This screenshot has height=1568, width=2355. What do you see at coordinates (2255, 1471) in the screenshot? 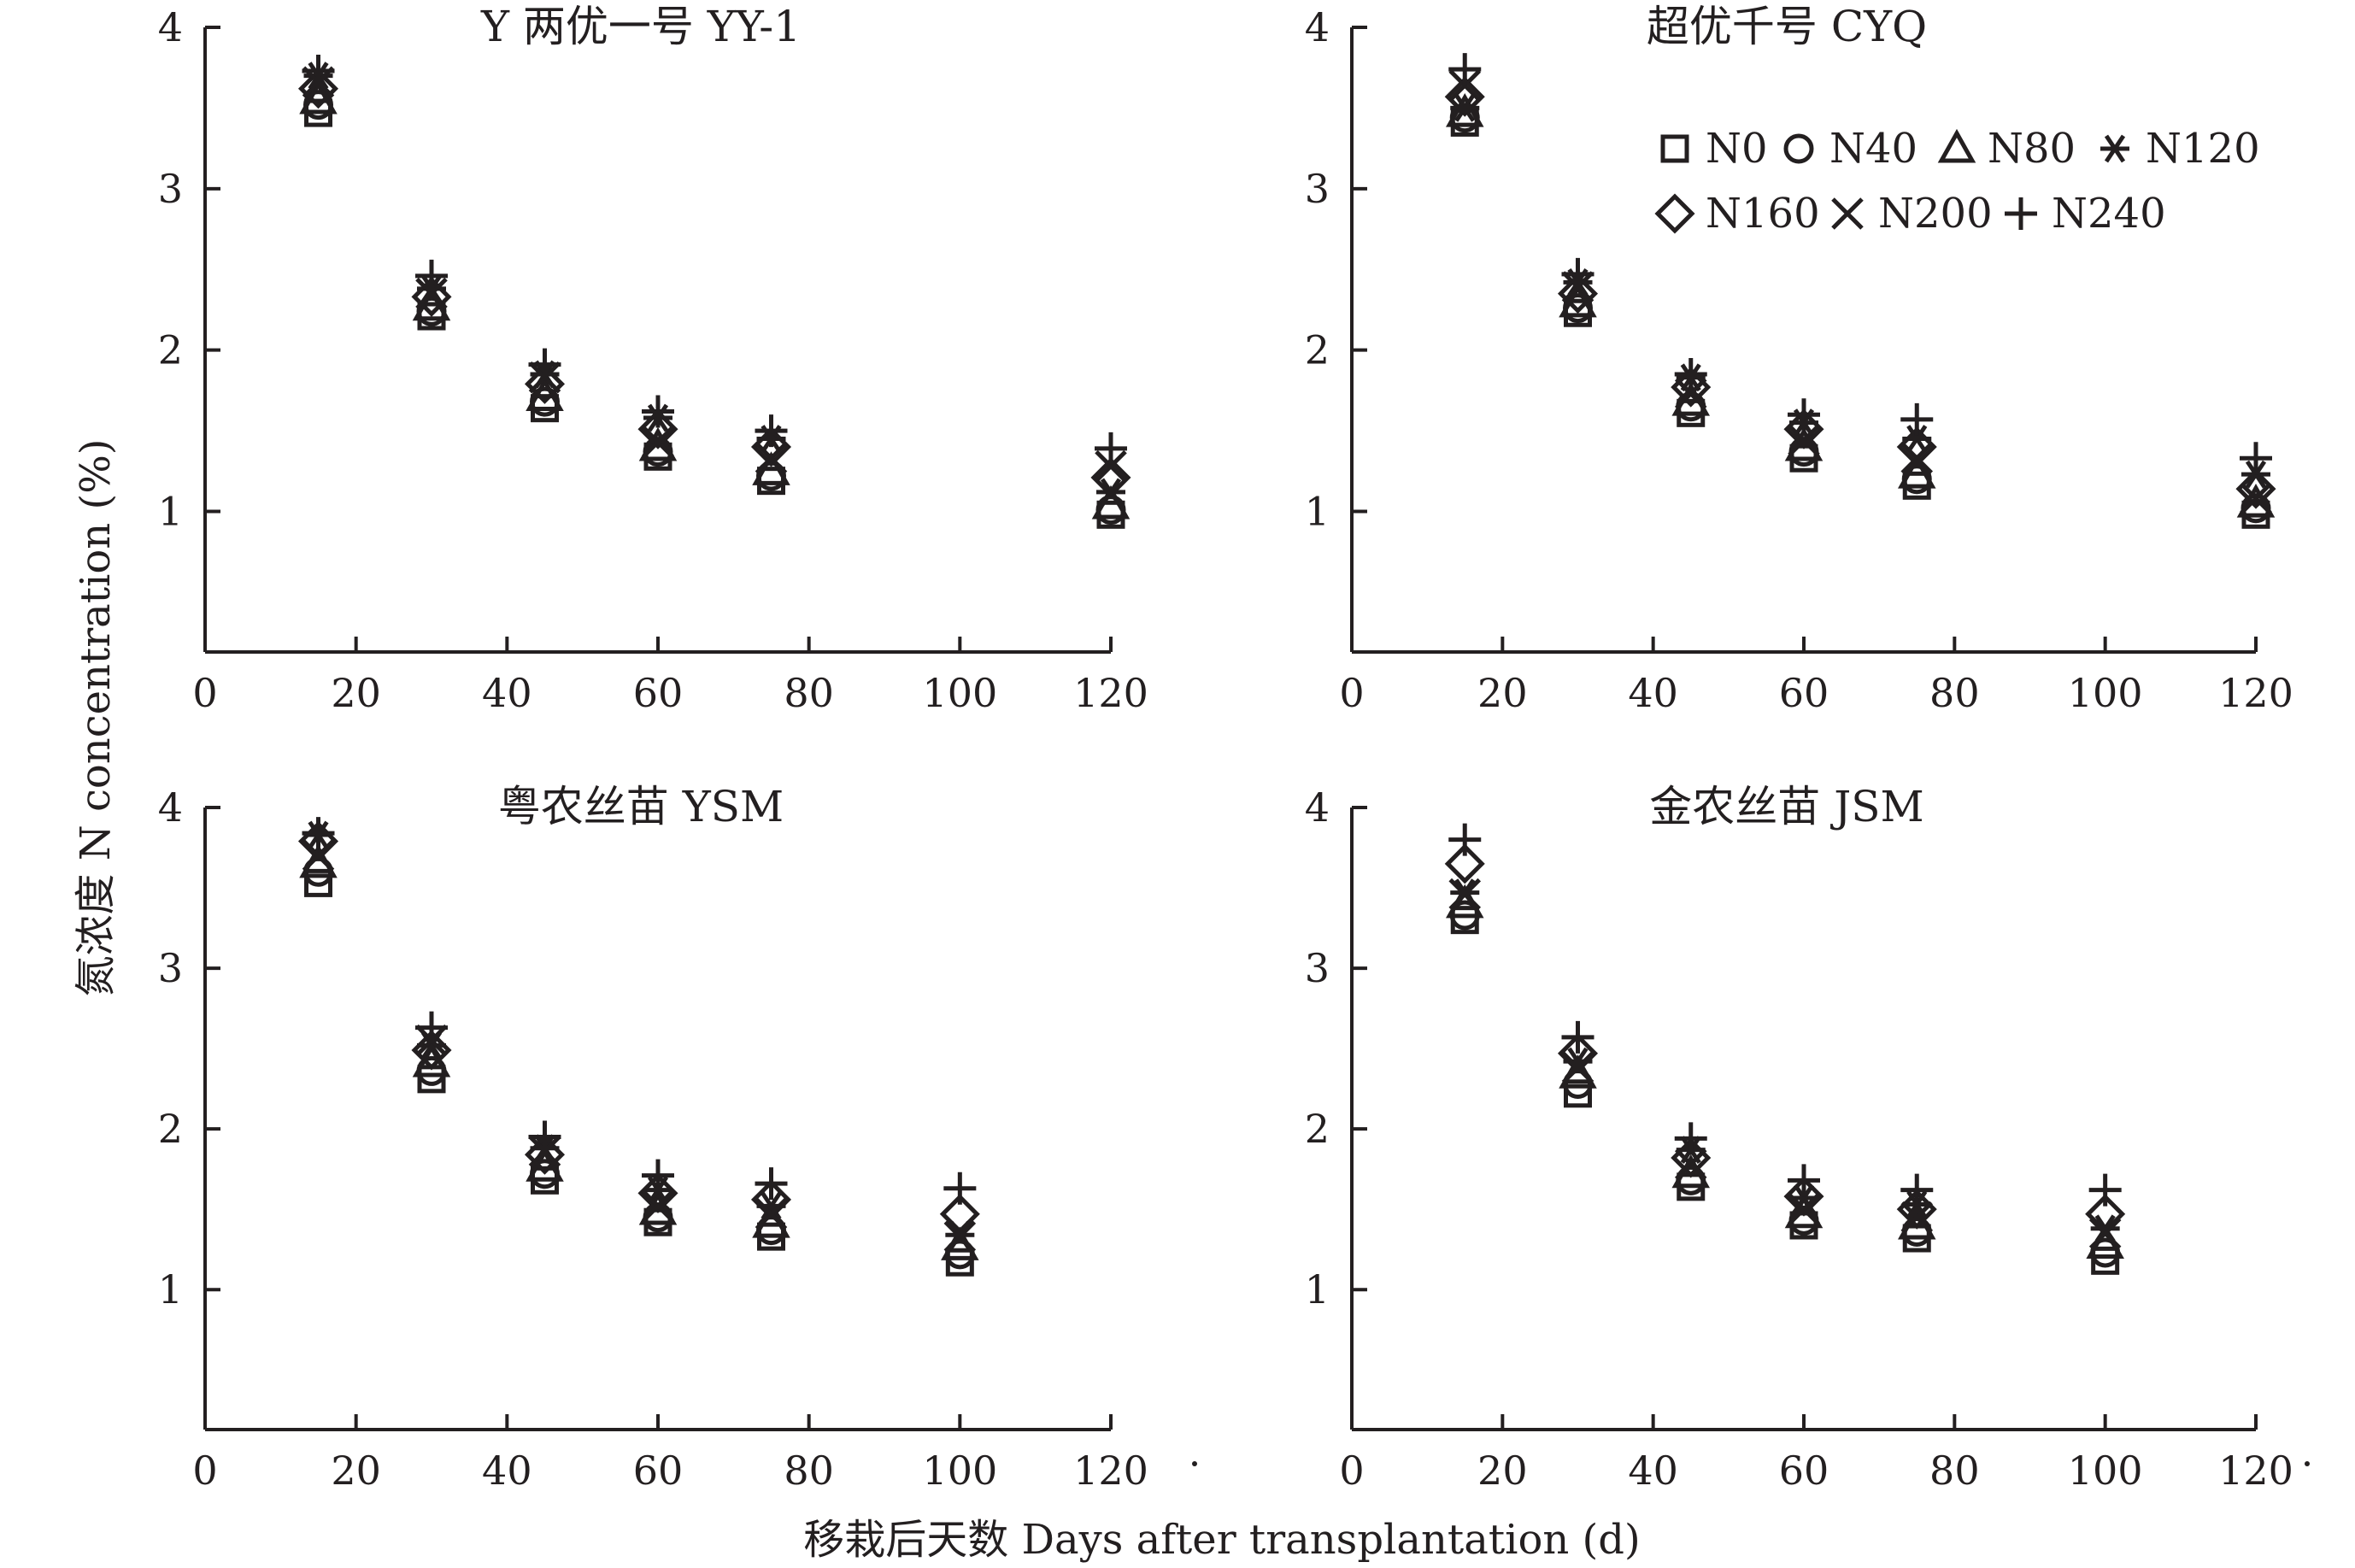
I see `x-tick-label: 120` at bounding box center [2255, 1471].